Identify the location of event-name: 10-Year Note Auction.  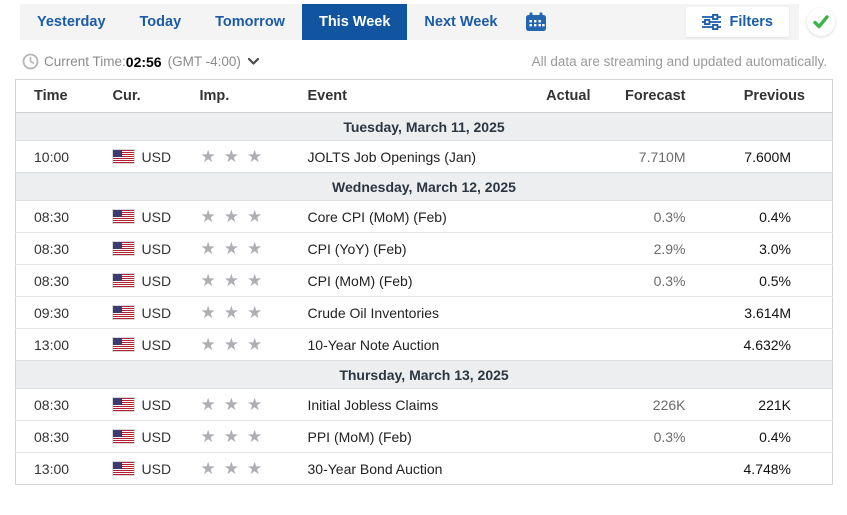
(410, 344).